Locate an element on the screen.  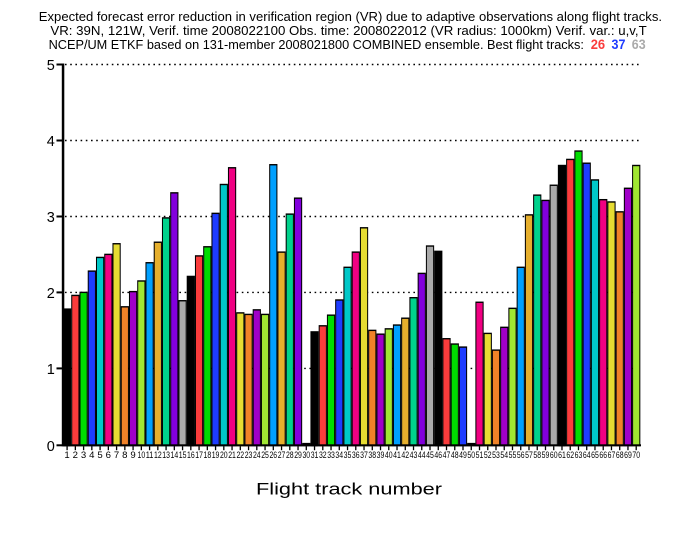
svg-text: 66 is located at coordinates (603, 455).